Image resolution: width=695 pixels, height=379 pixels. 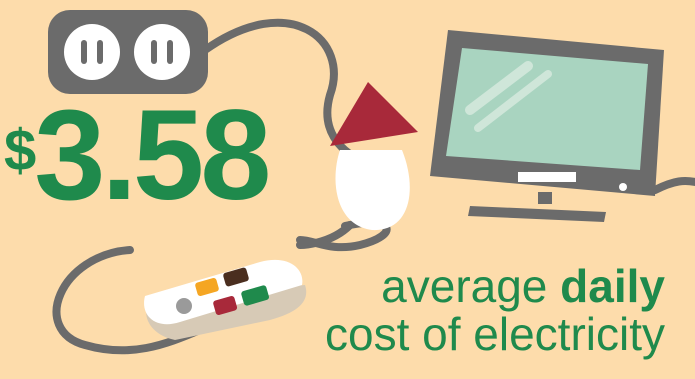 What do you see at coordinates (374, 156) in the screenshot?
I see `lamp-icon` at bounding box center [374, 156].